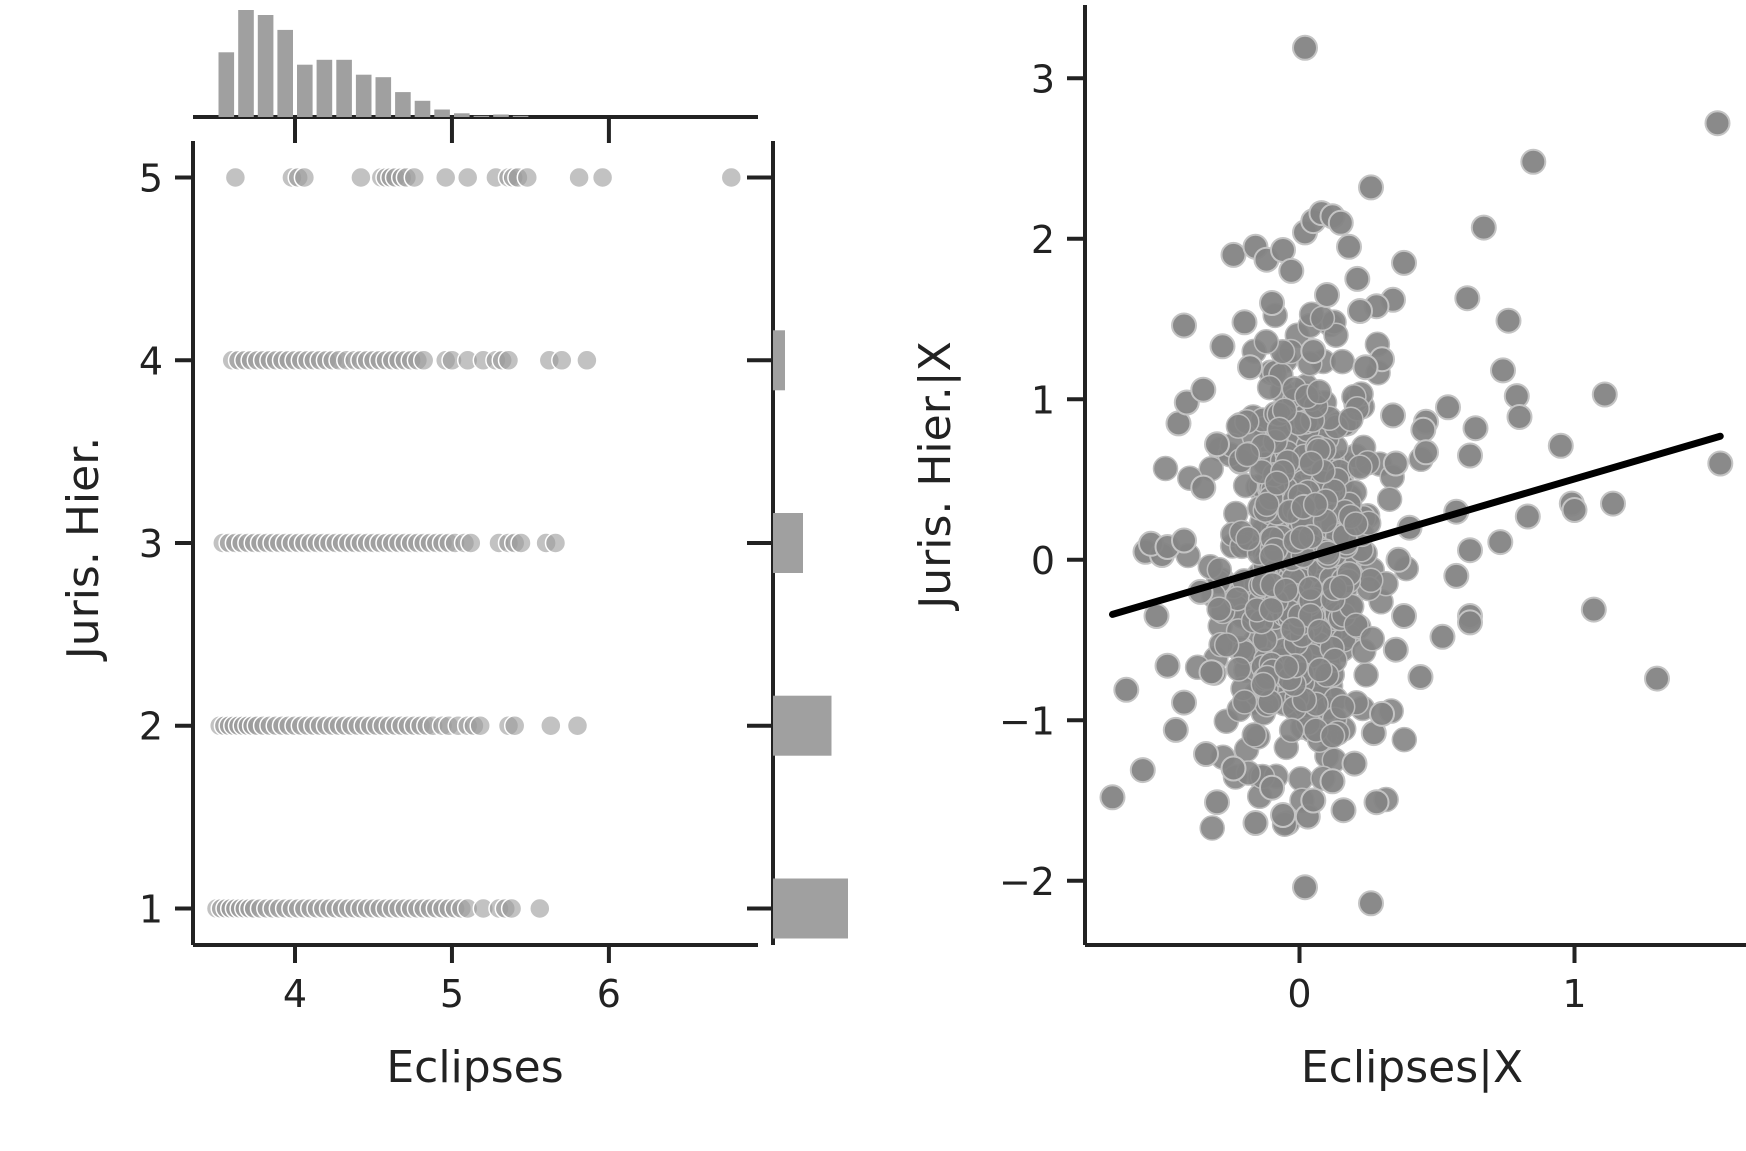 Image resolution: width=1746 pixels, height=1151 pixels. Describe the element at coordinates (151, 361) in the screenshot. I see `left-y-tick-label-3: 4` at that location.